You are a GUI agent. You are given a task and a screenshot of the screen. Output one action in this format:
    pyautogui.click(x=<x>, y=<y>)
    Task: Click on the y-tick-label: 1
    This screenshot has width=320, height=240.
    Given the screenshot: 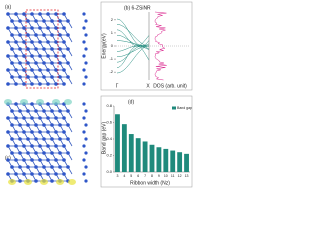 What is the action you would take?
    pyautogui.click(x=112, y=32)
    